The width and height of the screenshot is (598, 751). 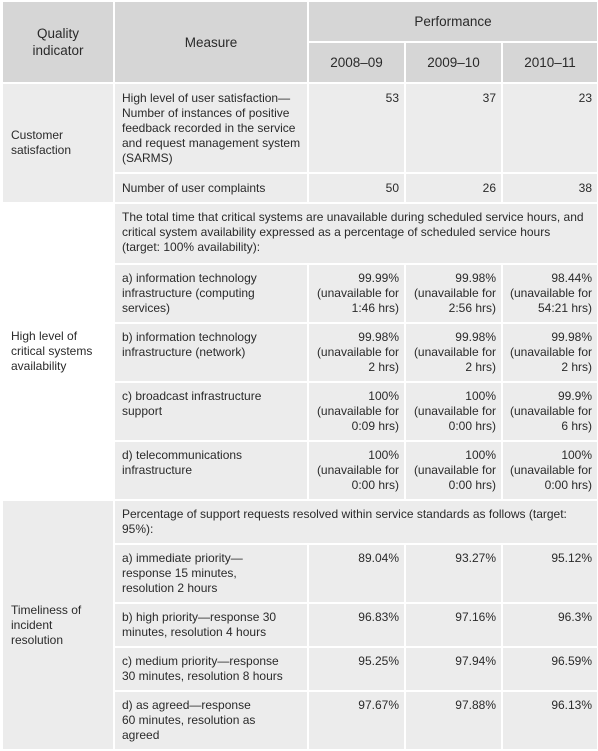 I want to click on value-cell: 99.98% (unavailable for 2:56 hrs), so click(x=453, y=293).